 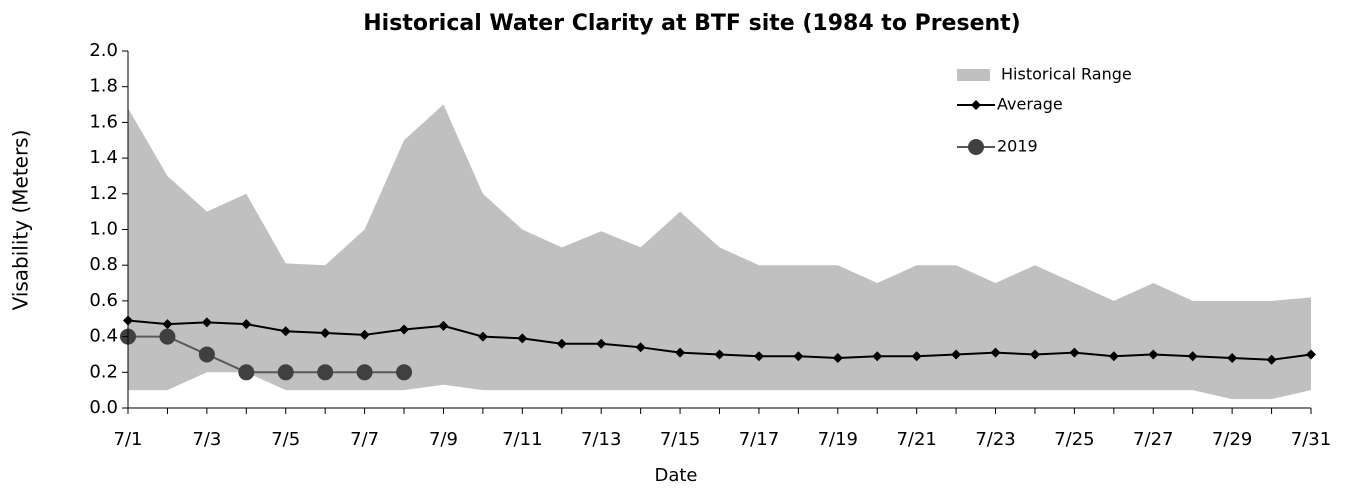 I want to click on y-tick-label: 1.2, so click(x=103, y=193).